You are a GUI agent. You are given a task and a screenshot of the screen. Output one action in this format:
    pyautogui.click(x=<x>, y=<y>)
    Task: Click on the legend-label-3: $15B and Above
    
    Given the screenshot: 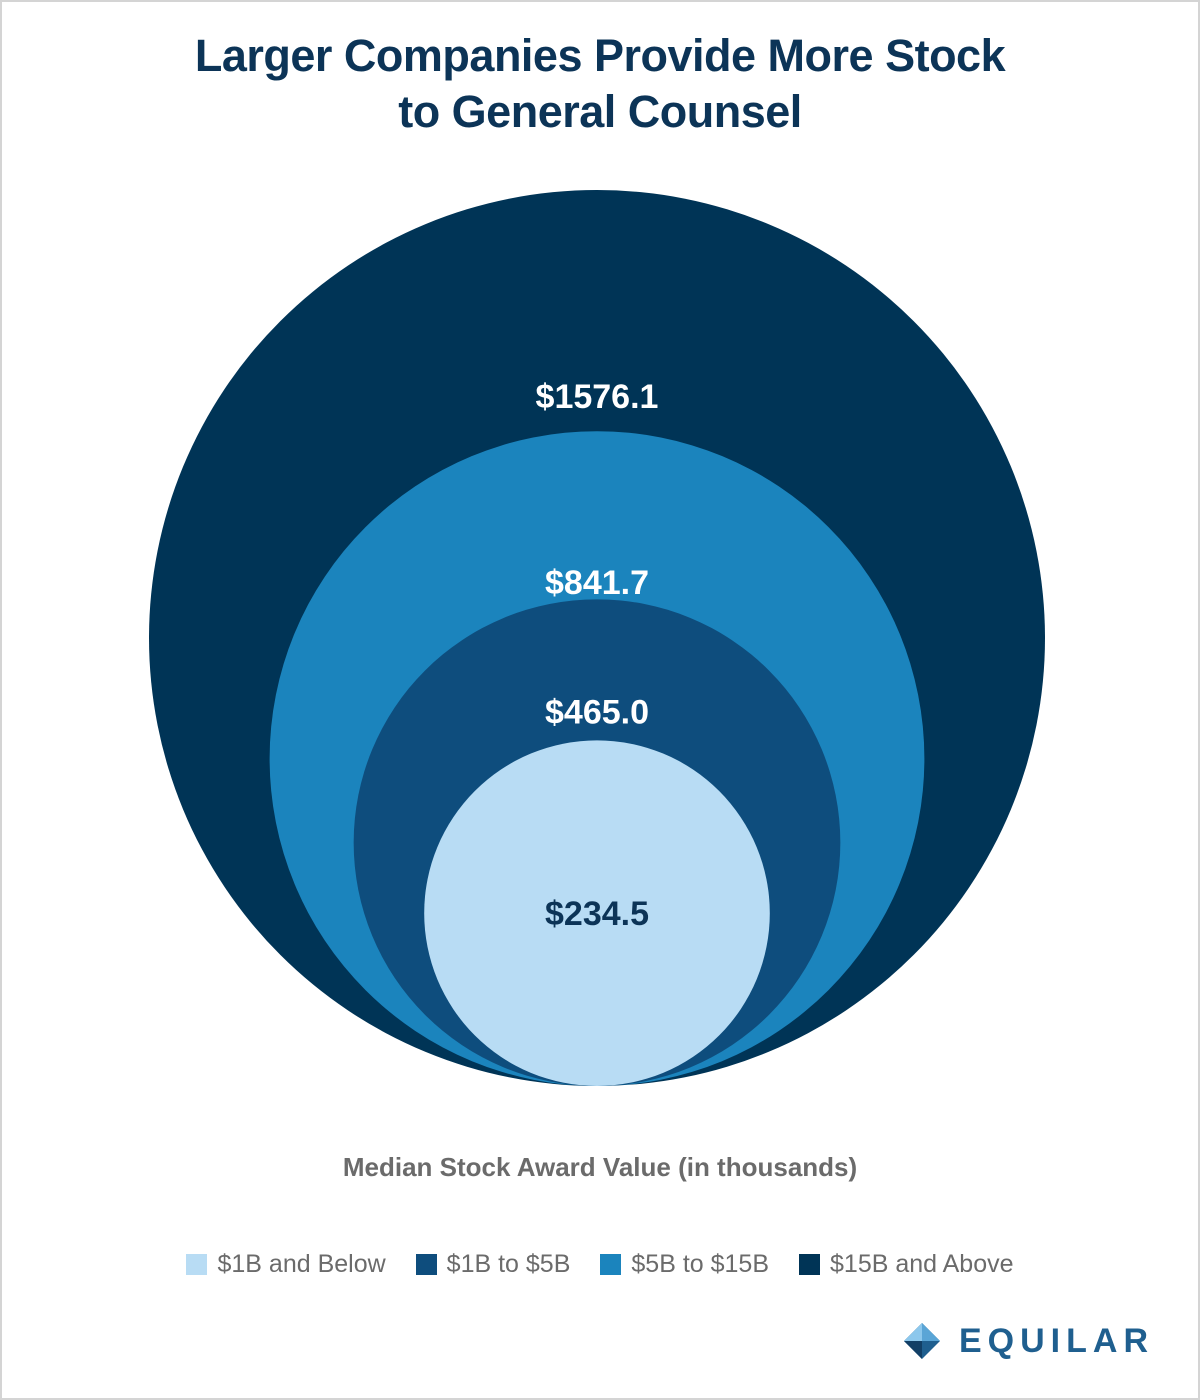 What is the action you would take?
    pyautogui.click(x=922, y=1264)
    